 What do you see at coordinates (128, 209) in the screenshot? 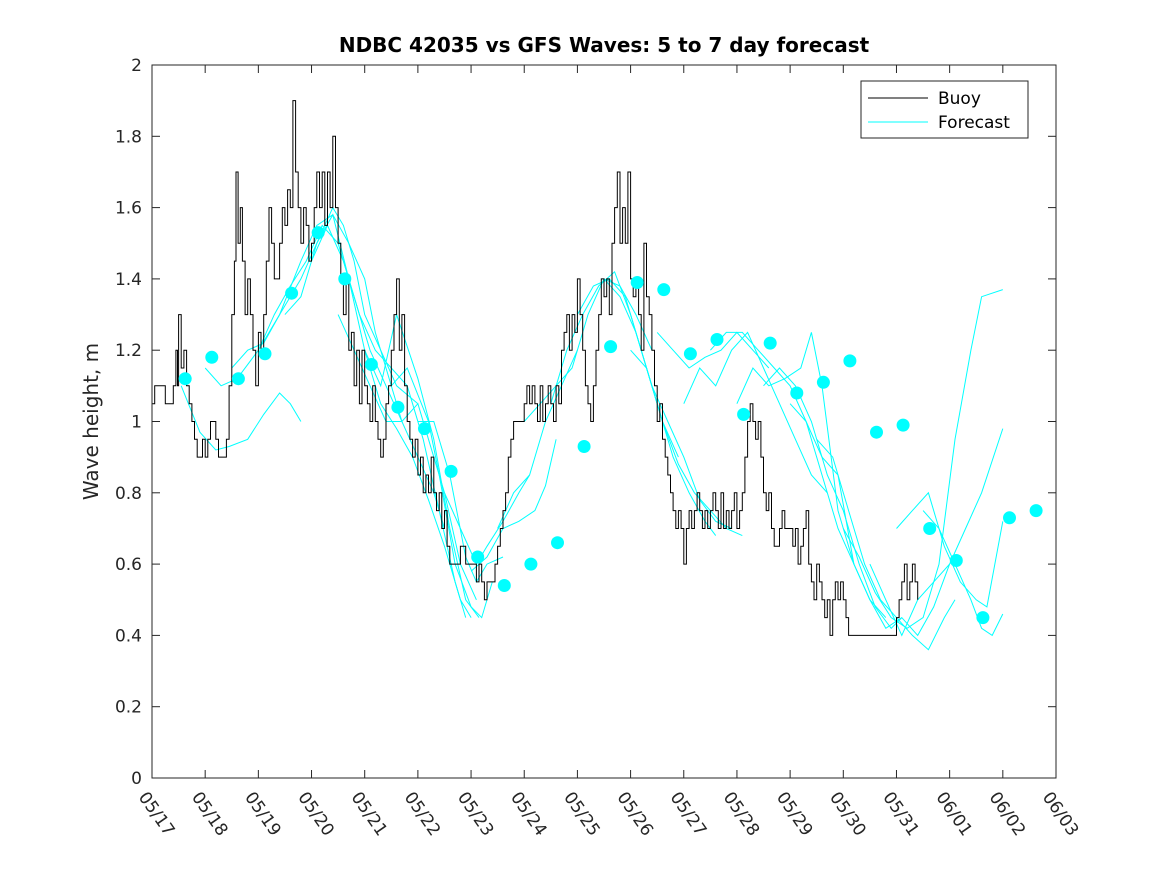
I see `y-tick-label-8: 1.6` at bounding box center [128, 209].